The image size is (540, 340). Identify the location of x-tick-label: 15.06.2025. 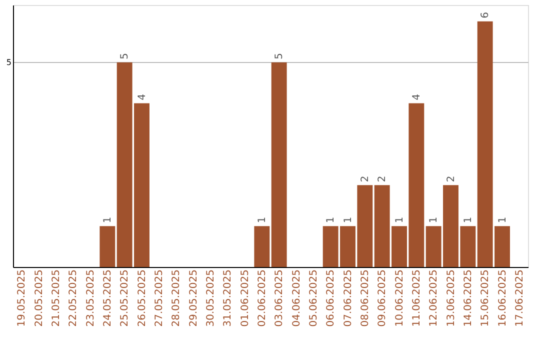
(486, 298).